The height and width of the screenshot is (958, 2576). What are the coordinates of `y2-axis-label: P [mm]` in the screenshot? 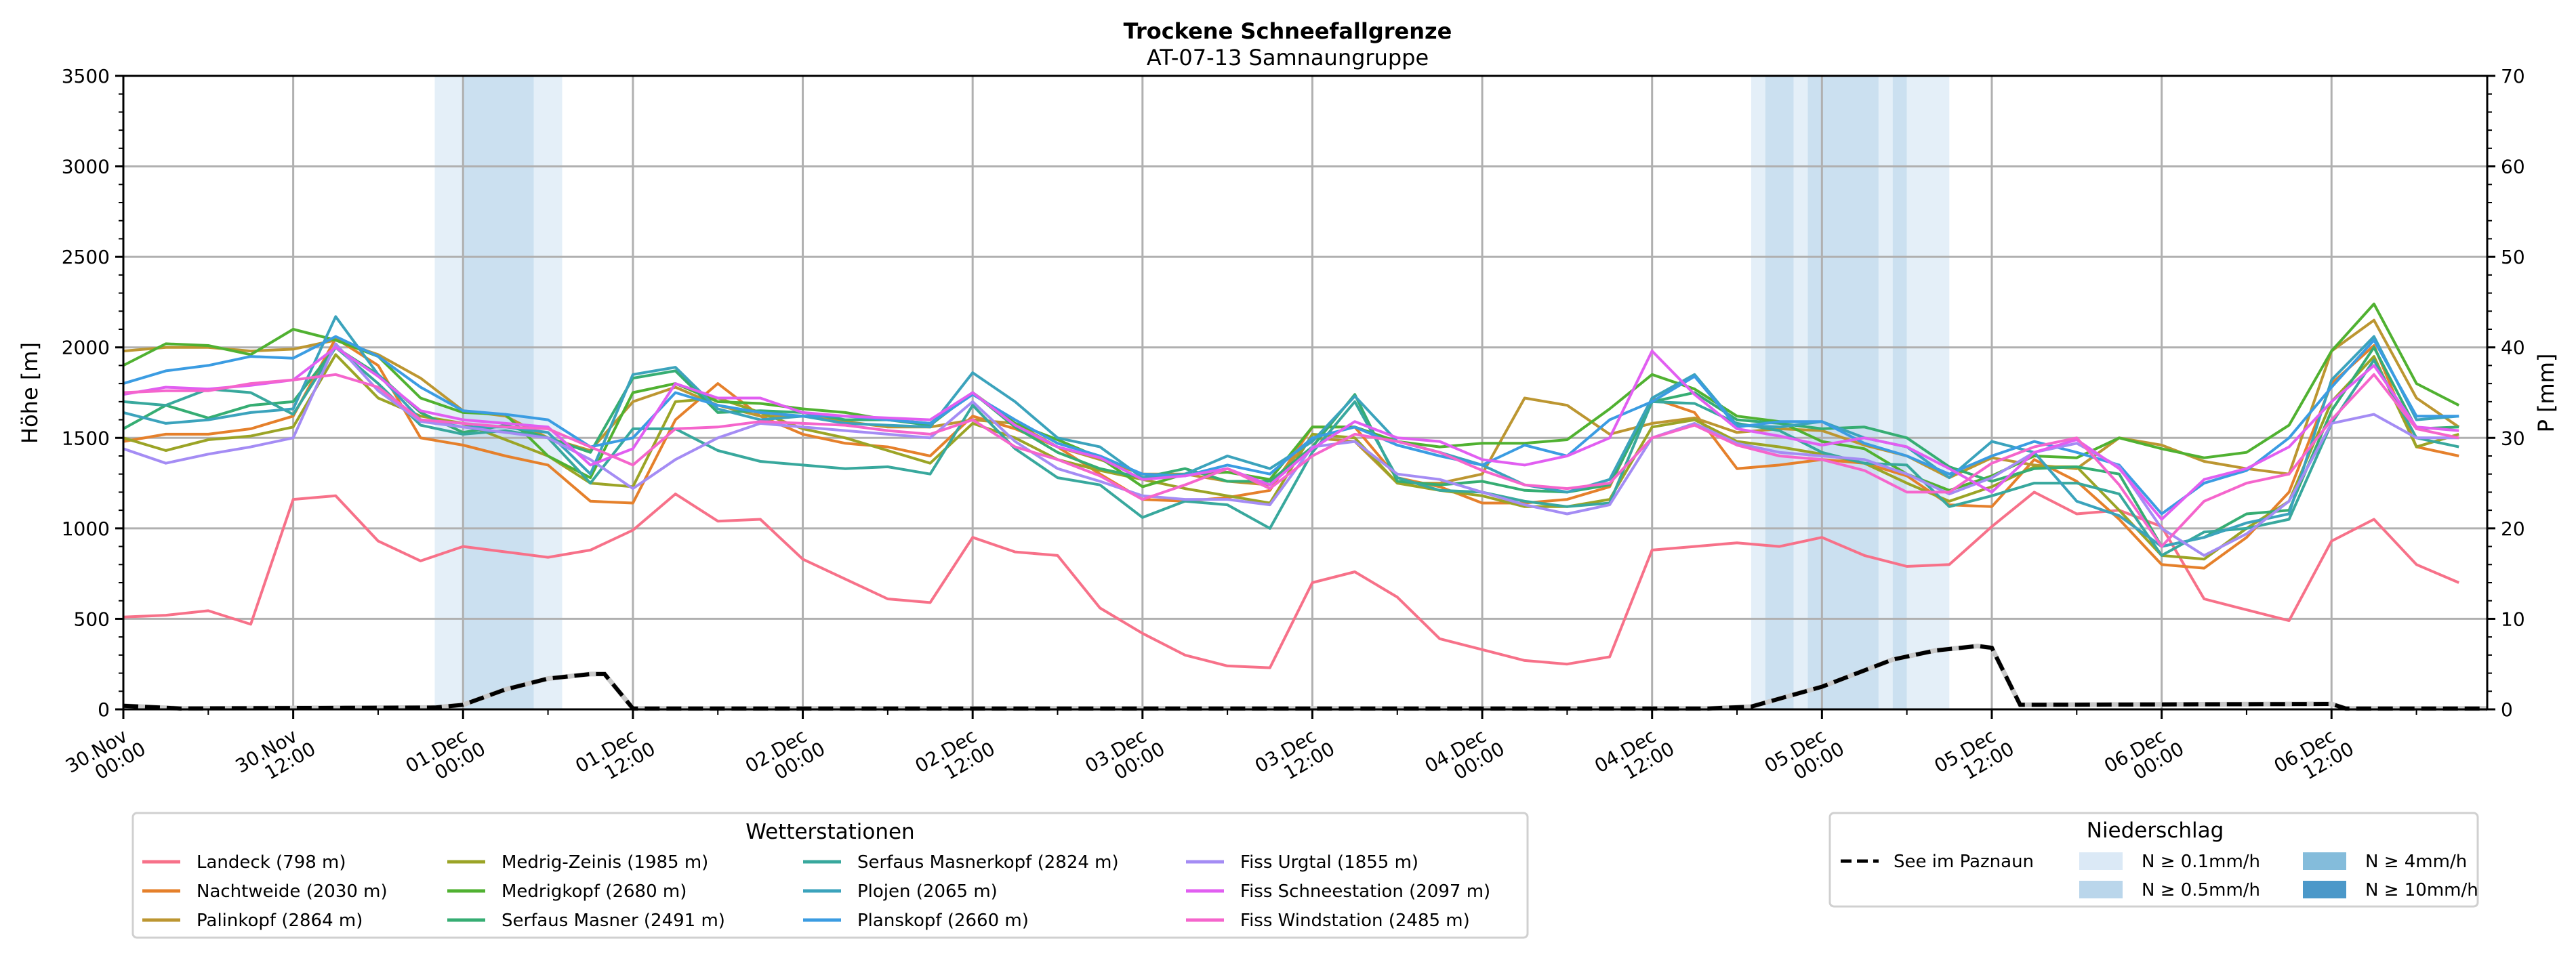 It's located at (2546, 393).